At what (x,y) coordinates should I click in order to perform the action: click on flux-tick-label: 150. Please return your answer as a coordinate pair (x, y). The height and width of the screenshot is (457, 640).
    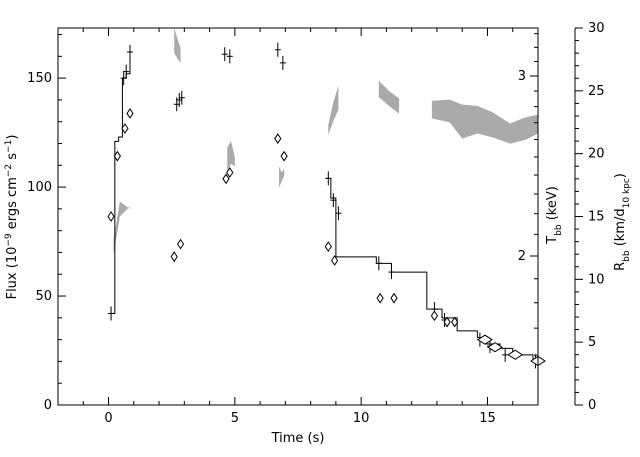
    Looking at the image, I should click on (39, 78).